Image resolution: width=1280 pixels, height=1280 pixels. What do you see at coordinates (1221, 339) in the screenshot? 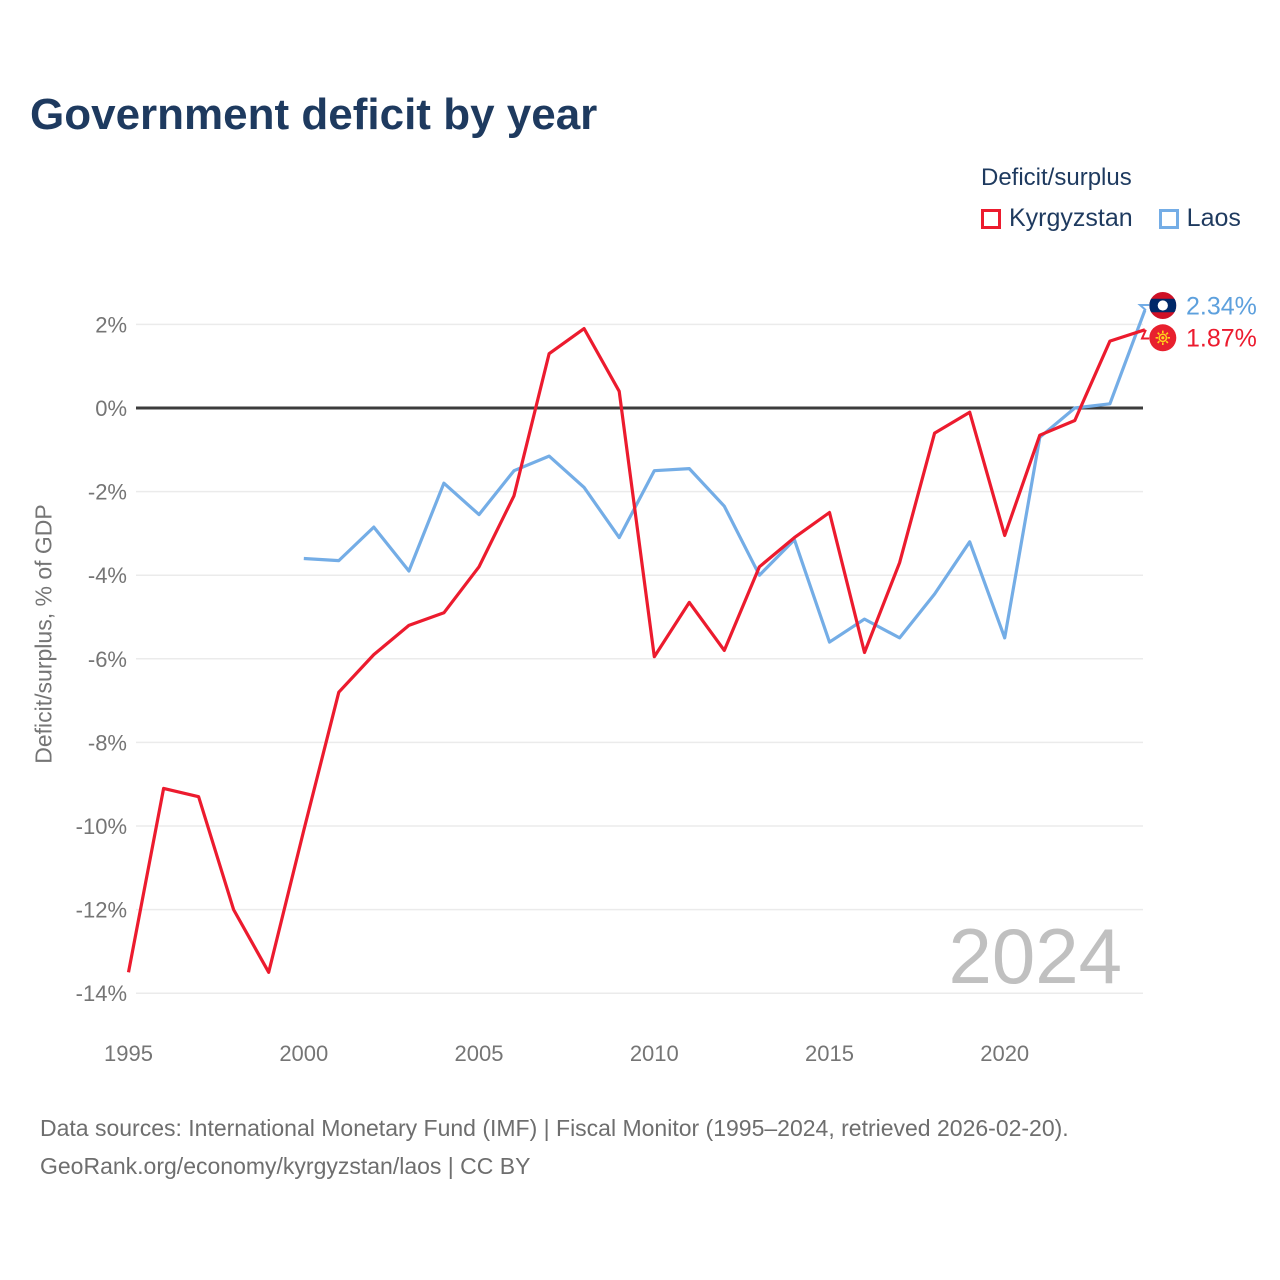
I see `kyrgyzstan-end-value: 1.87%` at bounding box center [1221, 339].